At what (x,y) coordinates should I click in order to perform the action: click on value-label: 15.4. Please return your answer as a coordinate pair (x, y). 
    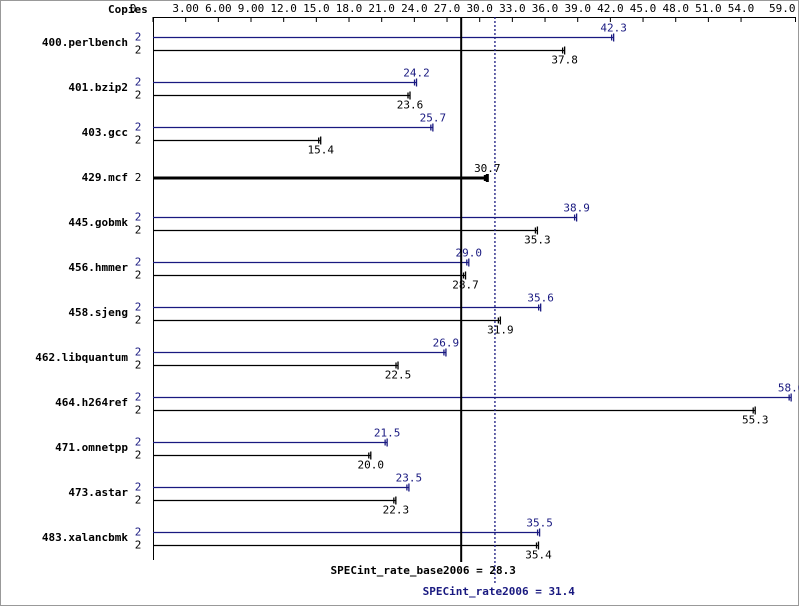
    Looking at the image, I should click on (320, 150).